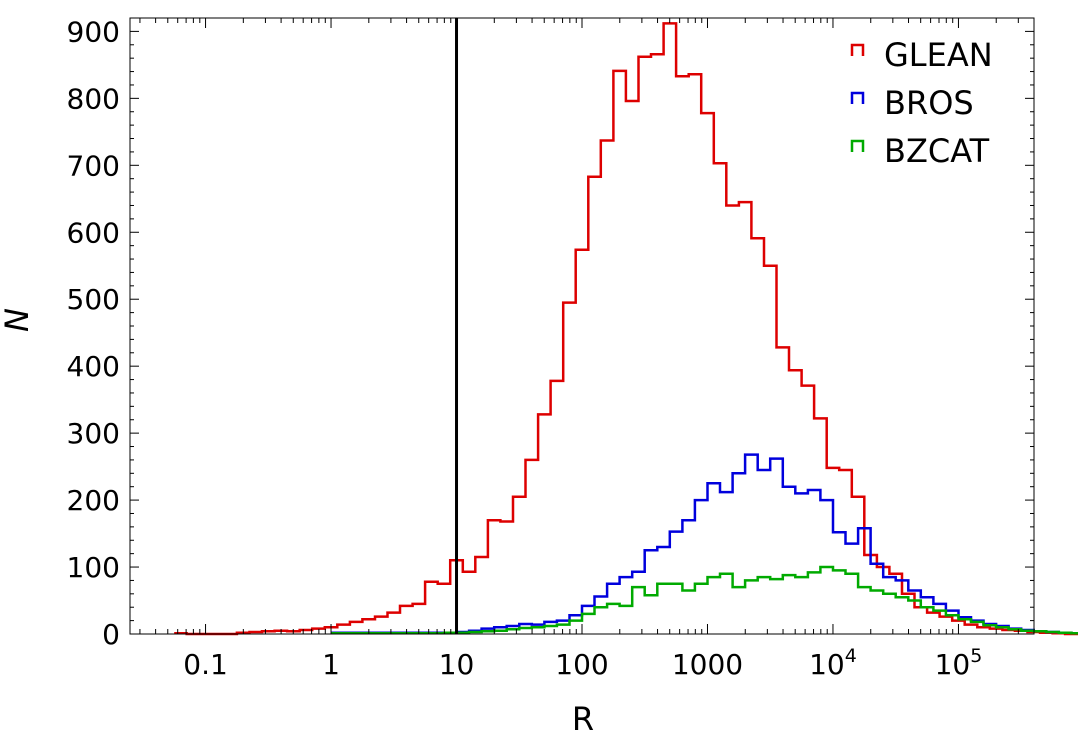  Describe the element at coordinates (857, 97) in the screenshot. I see `legend-swatch-bros` at that location.